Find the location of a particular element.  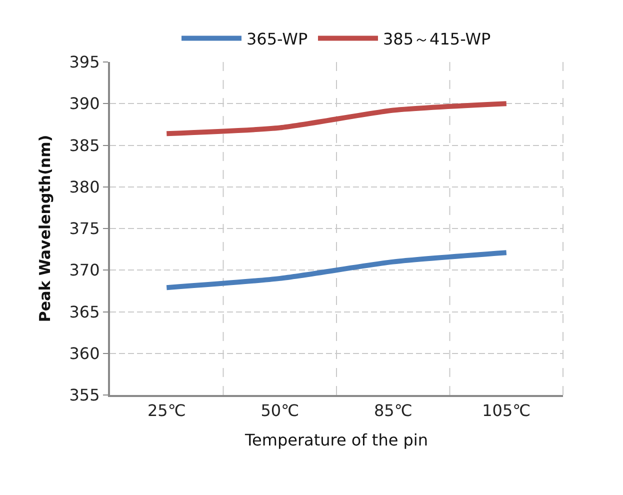

y-tick-label: 385 is located at coordinates (84, 145).